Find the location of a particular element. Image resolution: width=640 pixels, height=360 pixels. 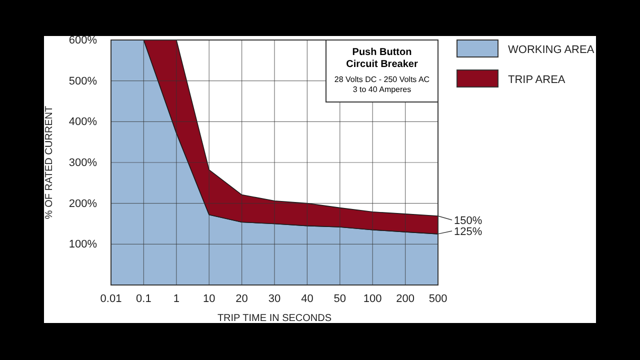

annotation: 150% is located at coordinates (468, 221).